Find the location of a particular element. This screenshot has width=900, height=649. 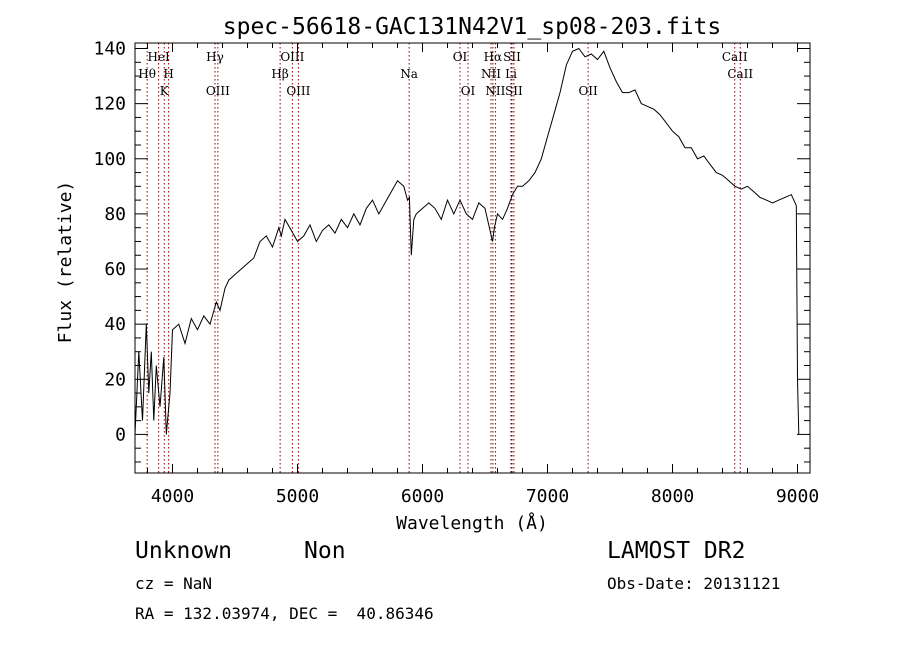

redshift-label: cz = NaN is located at coordinates (174, 583).